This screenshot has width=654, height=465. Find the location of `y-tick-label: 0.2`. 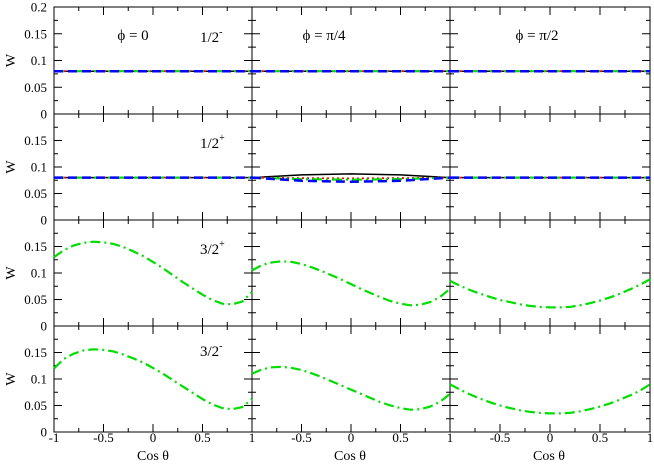

y-tick-label: 0.2 is located at coordinates (39, 7).